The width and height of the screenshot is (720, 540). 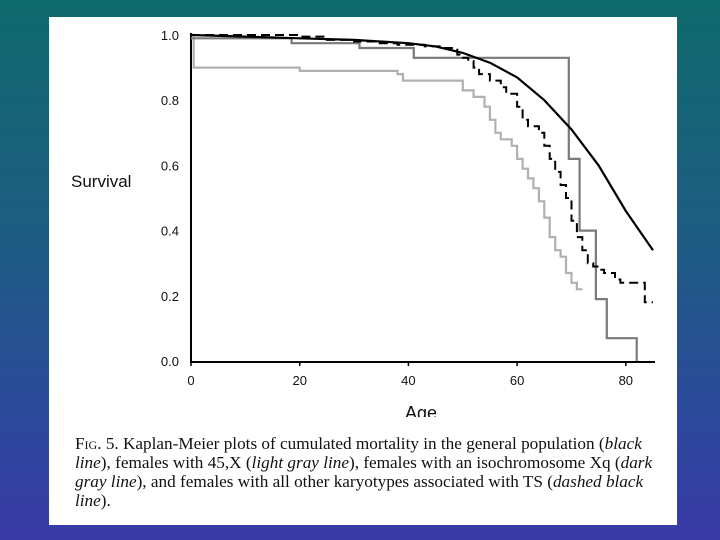 What do you see at coordinates (170, 165) in the screenshot?
I see `y-tick-label: 0.6` at bounding box center [170, 165].